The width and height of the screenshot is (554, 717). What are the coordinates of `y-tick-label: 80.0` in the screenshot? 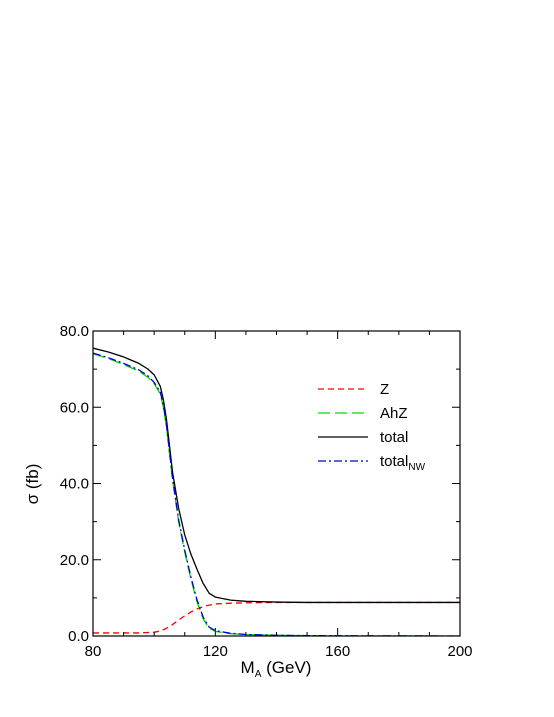 It's located at (74, 331).